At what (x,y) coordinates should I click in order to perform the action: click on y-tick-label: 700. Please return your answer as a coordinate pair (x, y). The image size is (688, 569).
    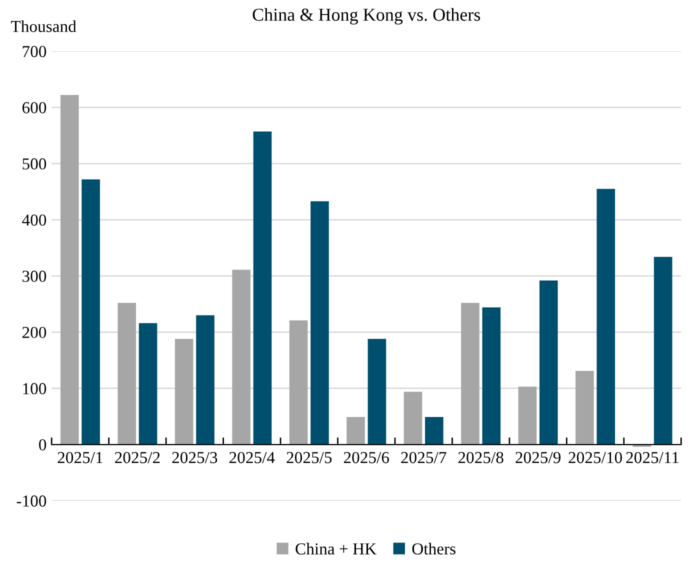
    Looking at the image, I should click on (34, 52).